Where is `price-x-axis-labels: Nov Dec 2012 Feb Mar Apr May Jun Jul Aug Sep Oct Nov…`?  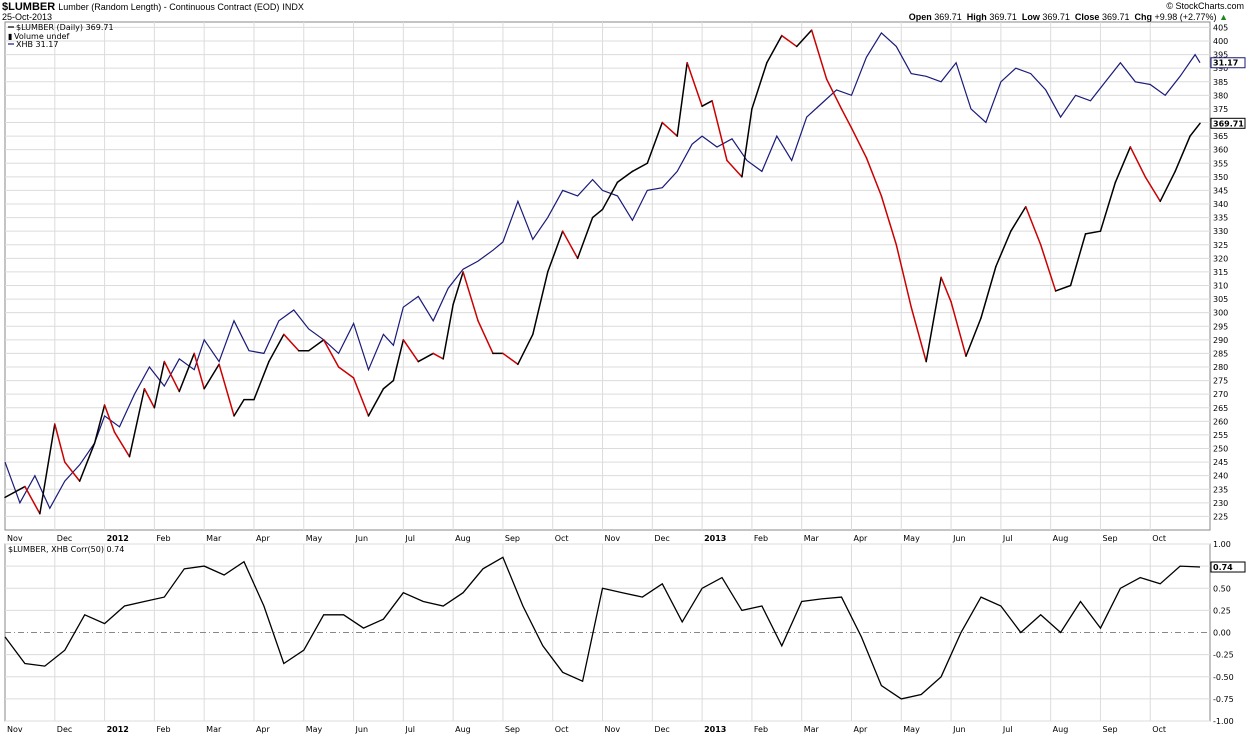
price-x-axis-labels: Nov Dec 2012 Feb Mar Apr May Jun Jul Aug Sep Oct Nov… is located at coordinates (586, 538).